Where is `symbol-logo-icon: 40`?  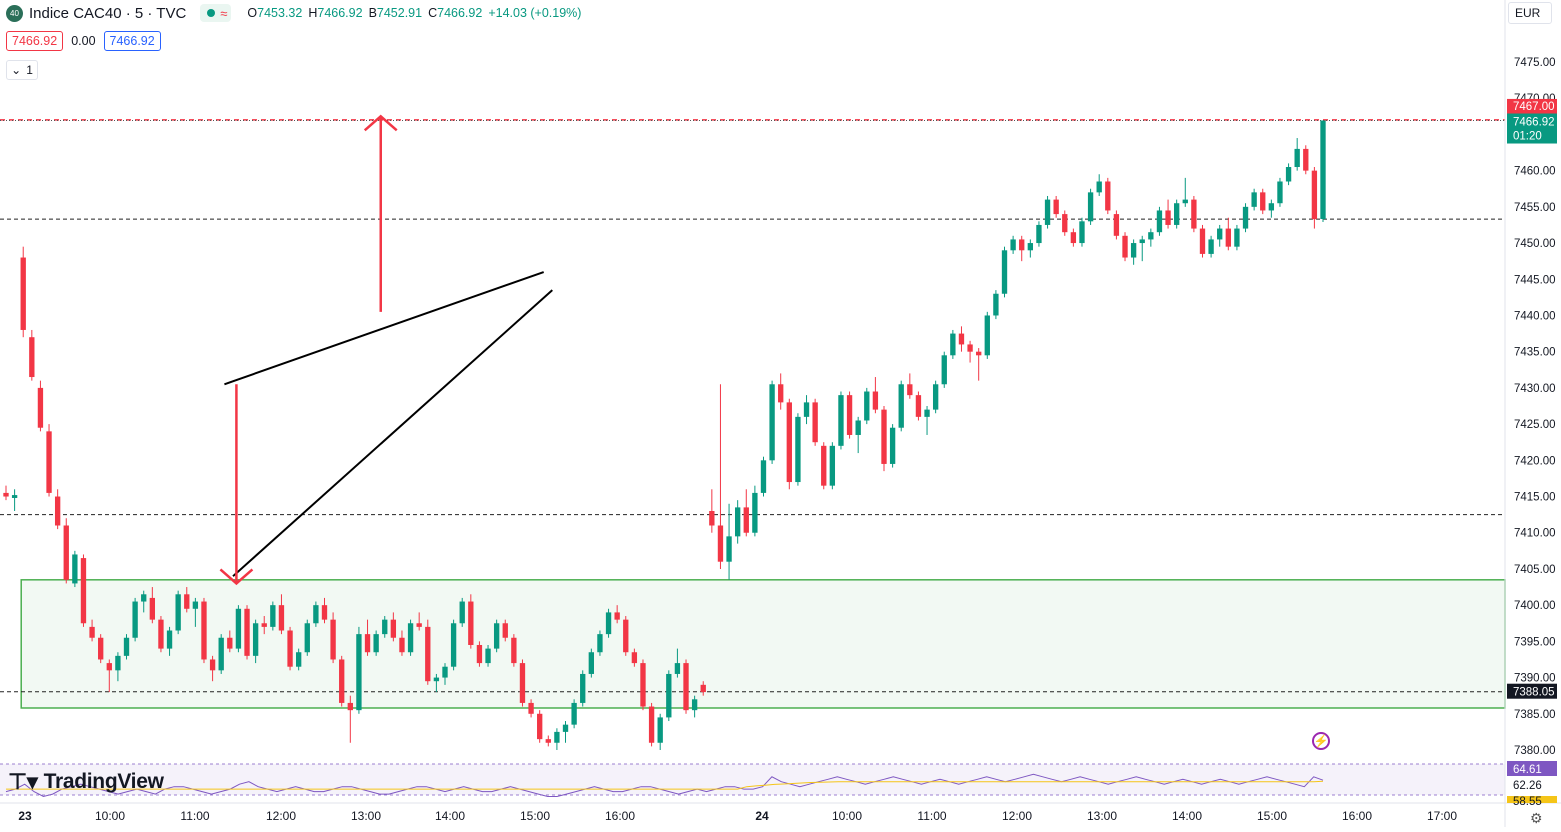 symbol-logo-icon: 40 is located at coordinates (14, 13).